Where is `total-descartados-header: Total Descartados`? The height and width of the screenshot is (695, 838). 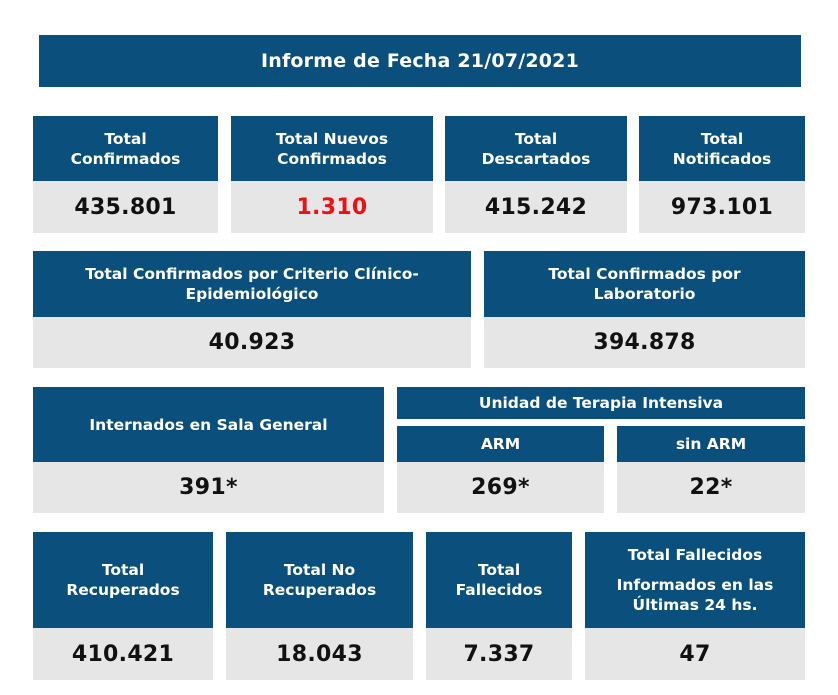
total-descartados-header: Total Descartados is located at coordinates (536, 148).